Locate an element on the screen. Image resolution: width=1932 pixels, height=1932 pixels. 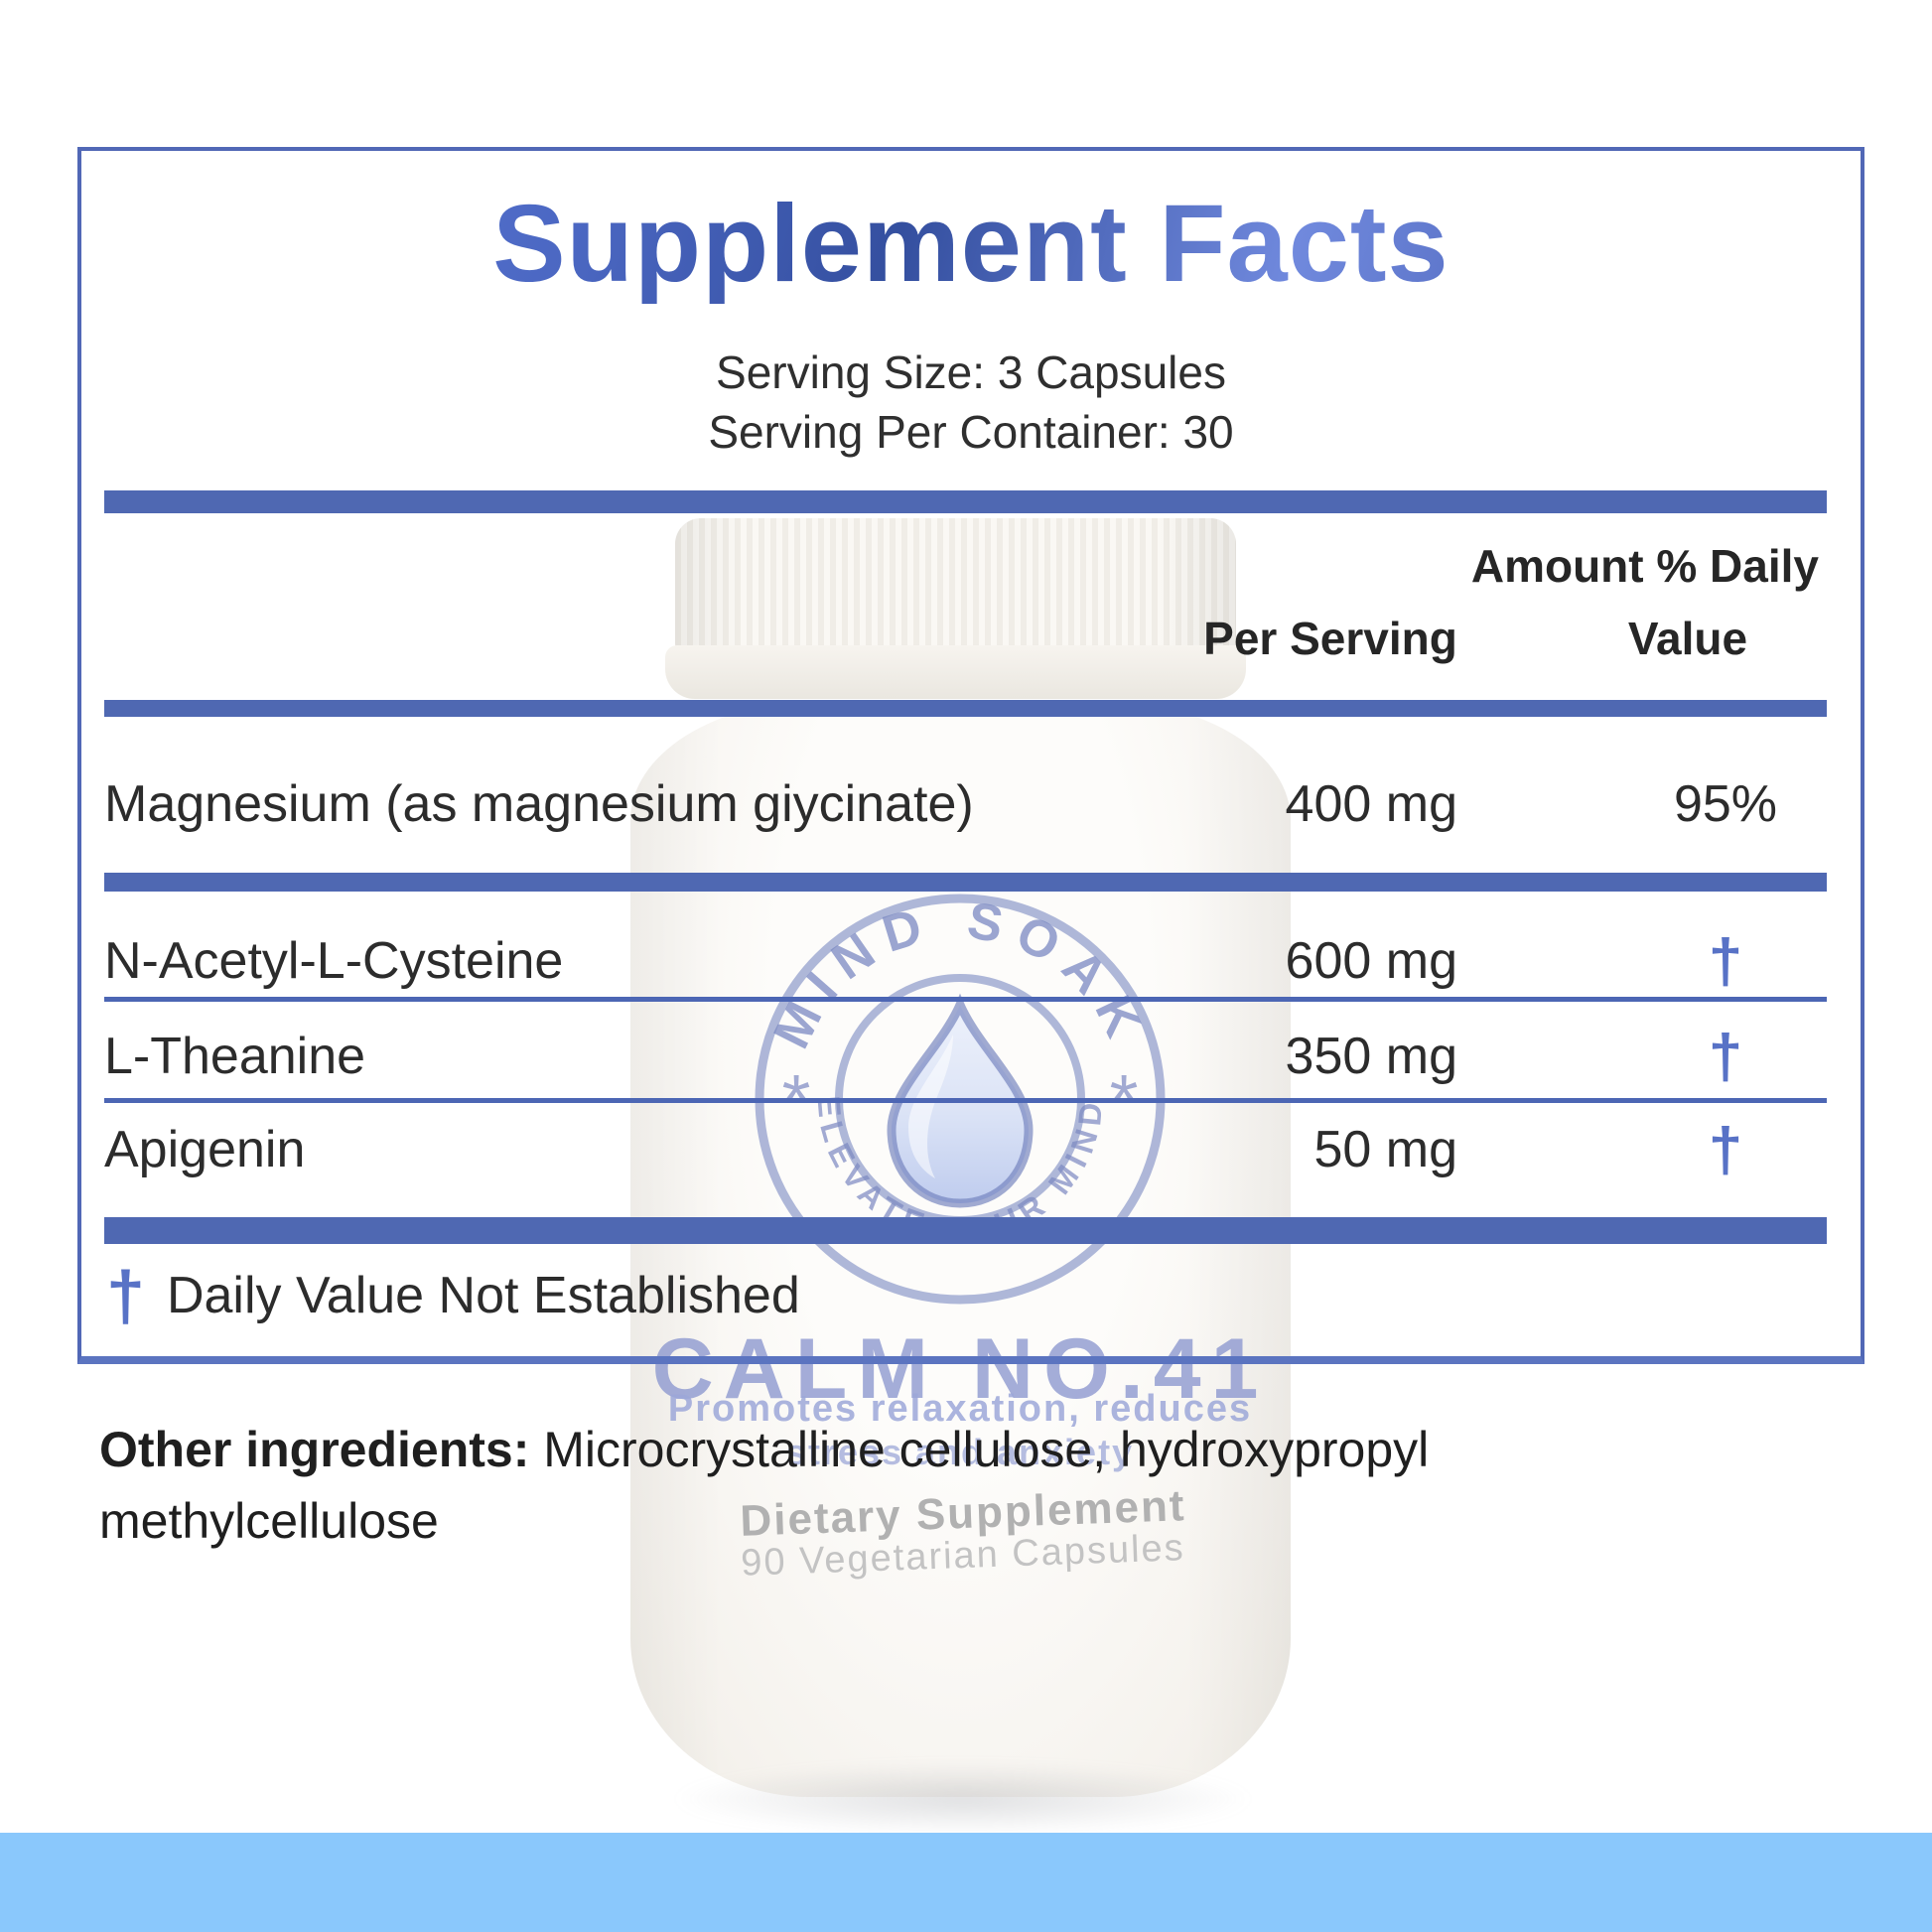
header-value: Value is located at coordinates (1687, 638).